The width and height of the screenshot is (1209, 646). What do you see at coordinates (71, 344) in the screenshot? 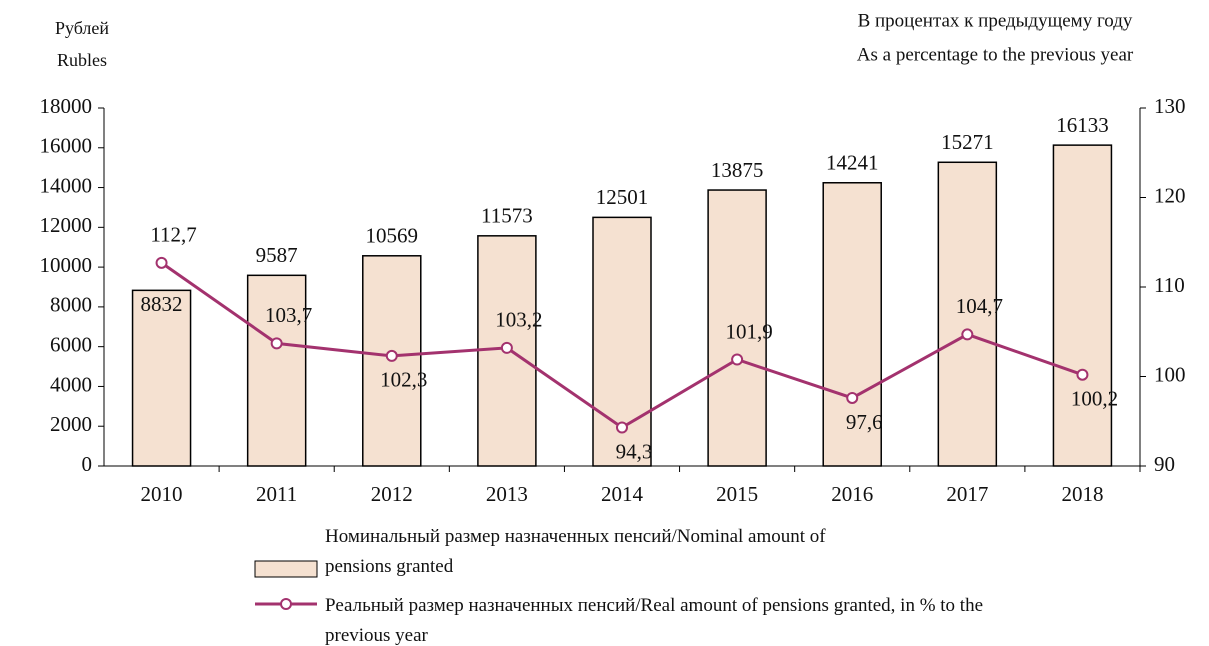
I see `y-tick-label: 6000` at bounding box center [71, 344].